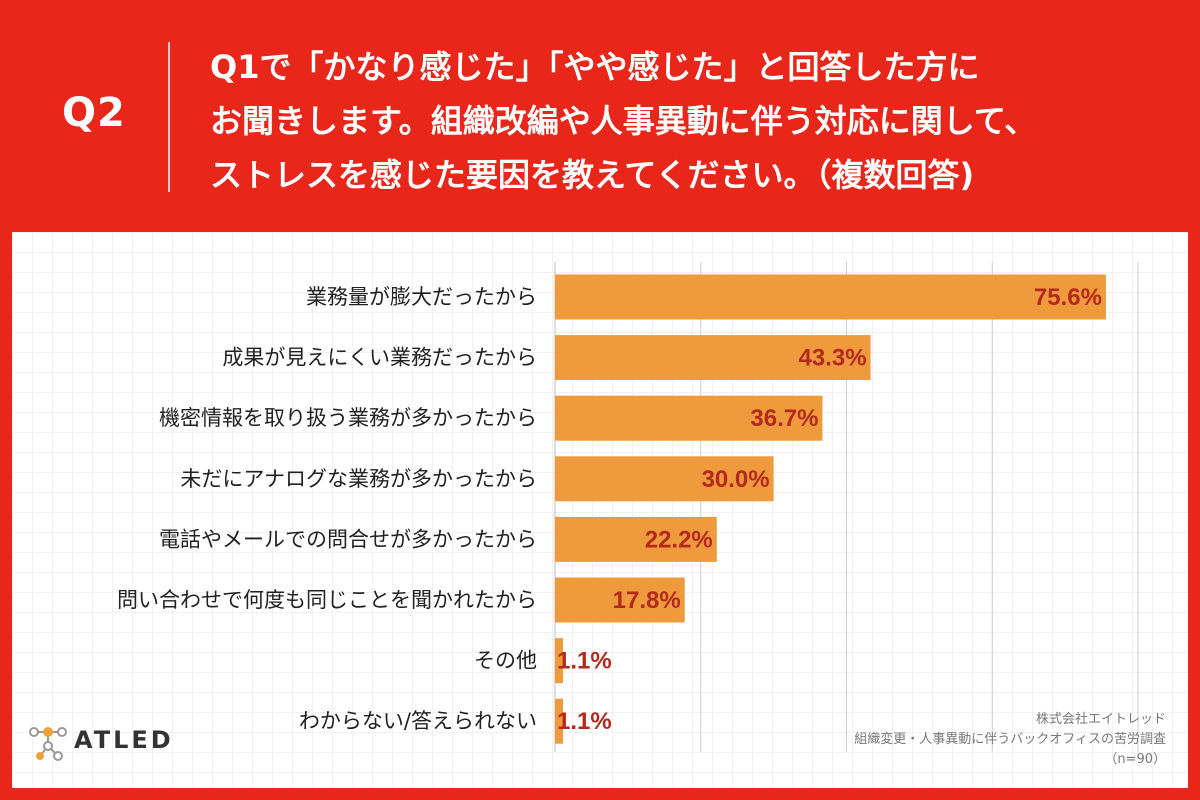 The width and height of the screenshot is (1200, 800). What do you see at coordinates (736, 479) in the screenshot?
I see `value-label: 30.0%` at bounding box center [736, 479].